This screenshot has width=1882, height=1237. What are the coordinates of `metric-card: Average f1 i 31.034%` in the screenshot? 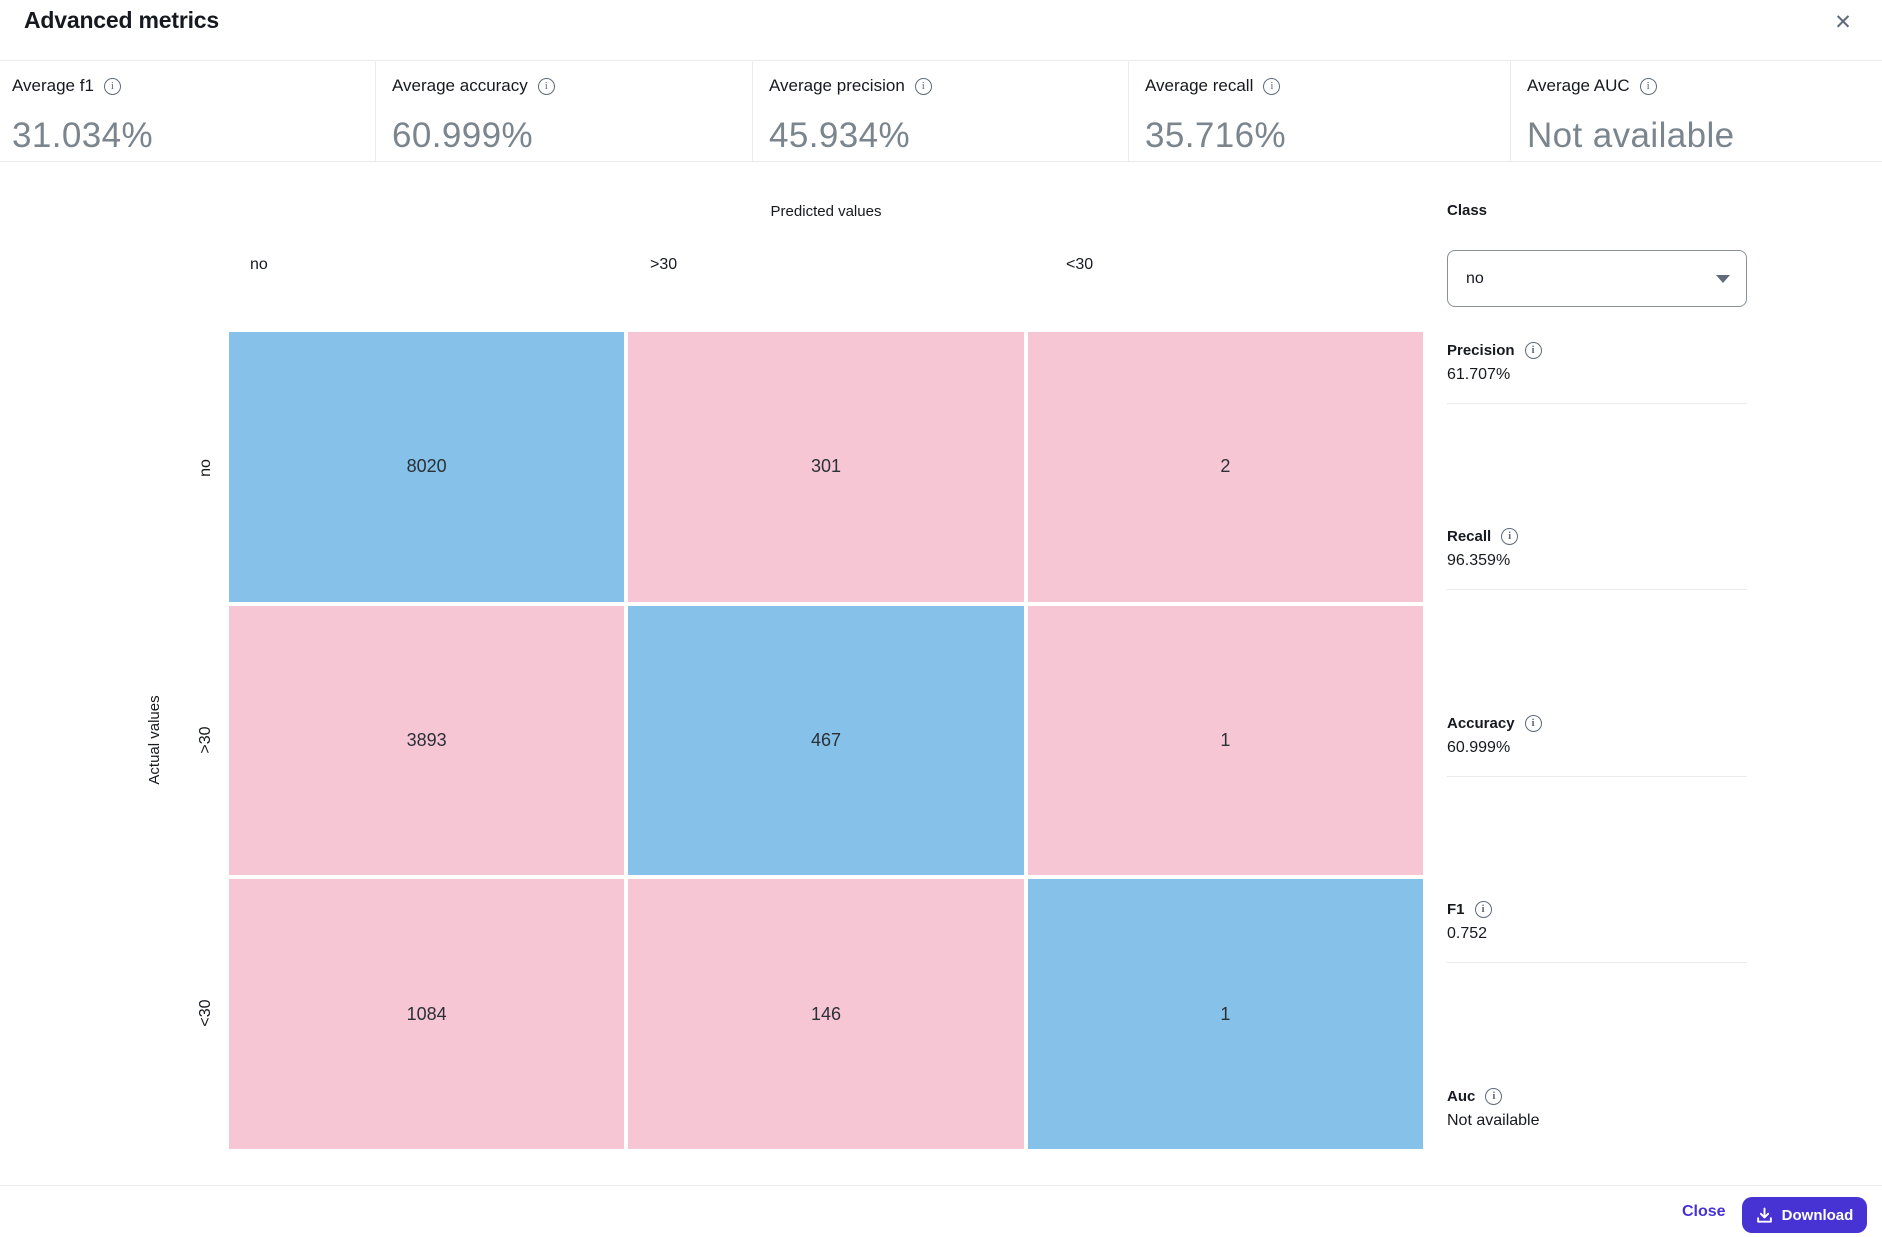 It's located at (187, 111).